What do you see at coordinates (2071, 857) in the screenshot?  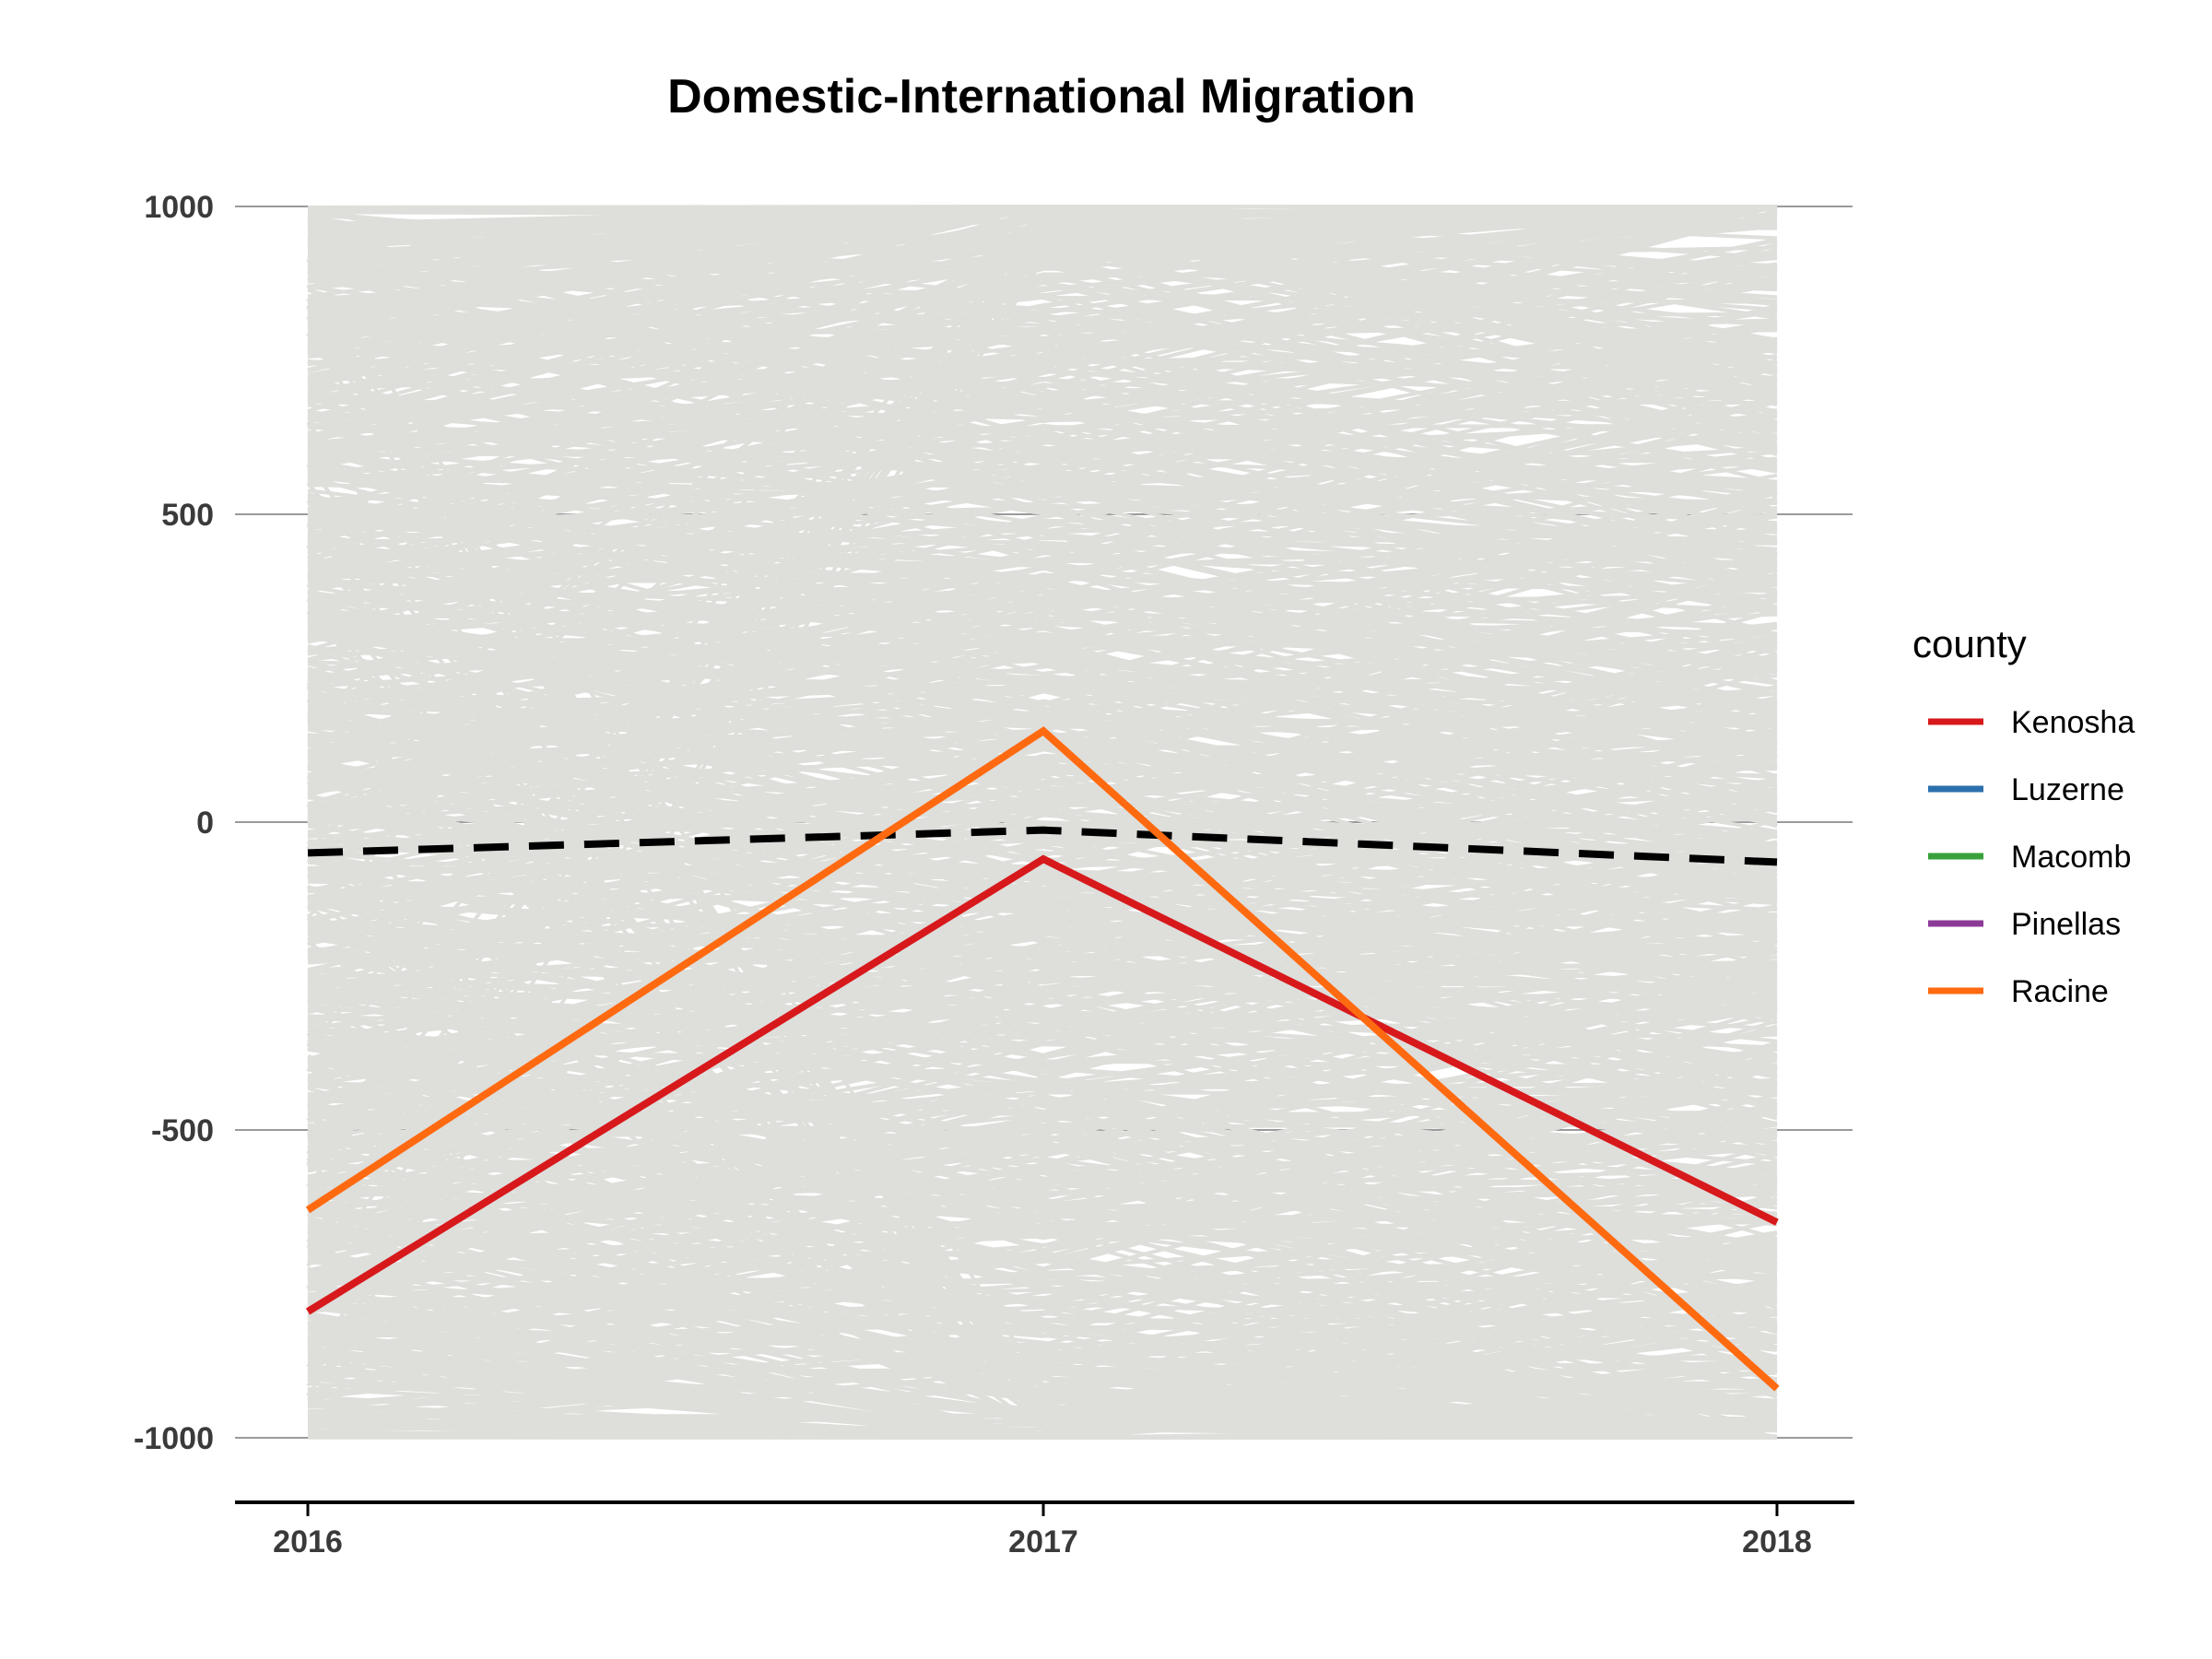 I see `legend-label-macomb: Macomb` at bounding box center [2071, 857].